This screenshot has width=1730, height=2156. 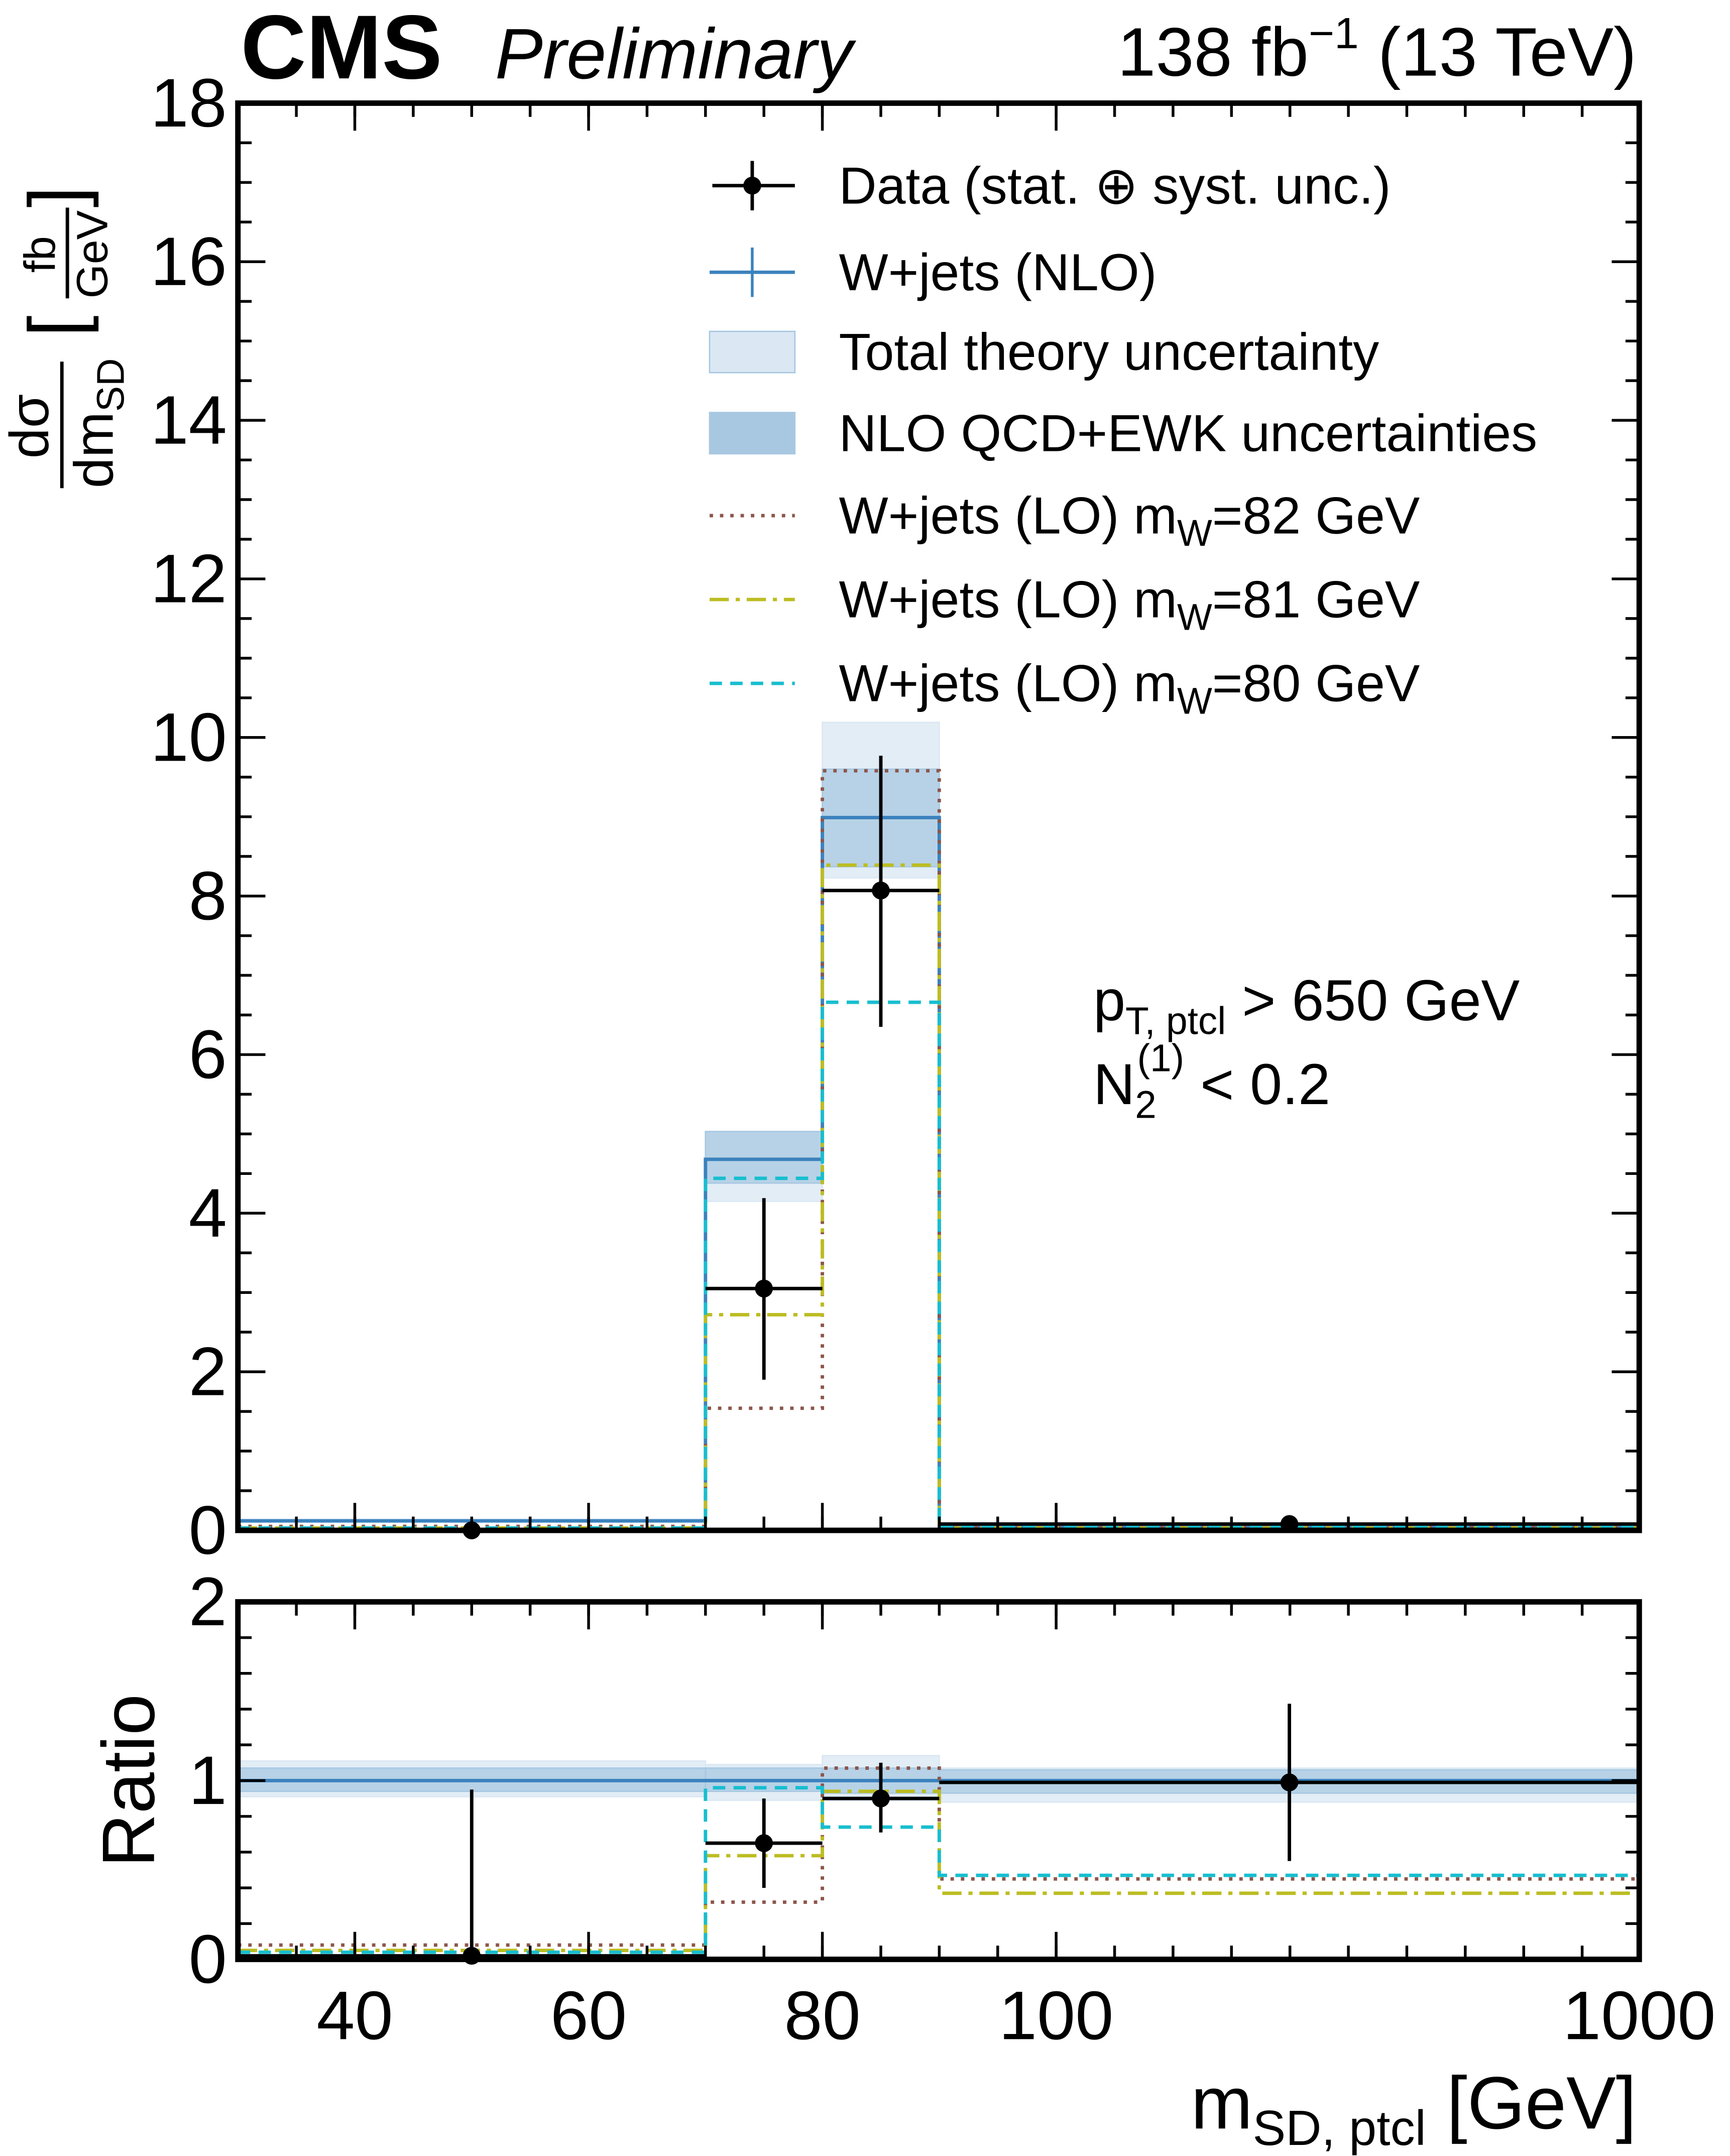 What do you see at coordinates (1221, 2103) in the screenshot?
I see `xlabel-main: m` at bounding box center [1221, 2103].